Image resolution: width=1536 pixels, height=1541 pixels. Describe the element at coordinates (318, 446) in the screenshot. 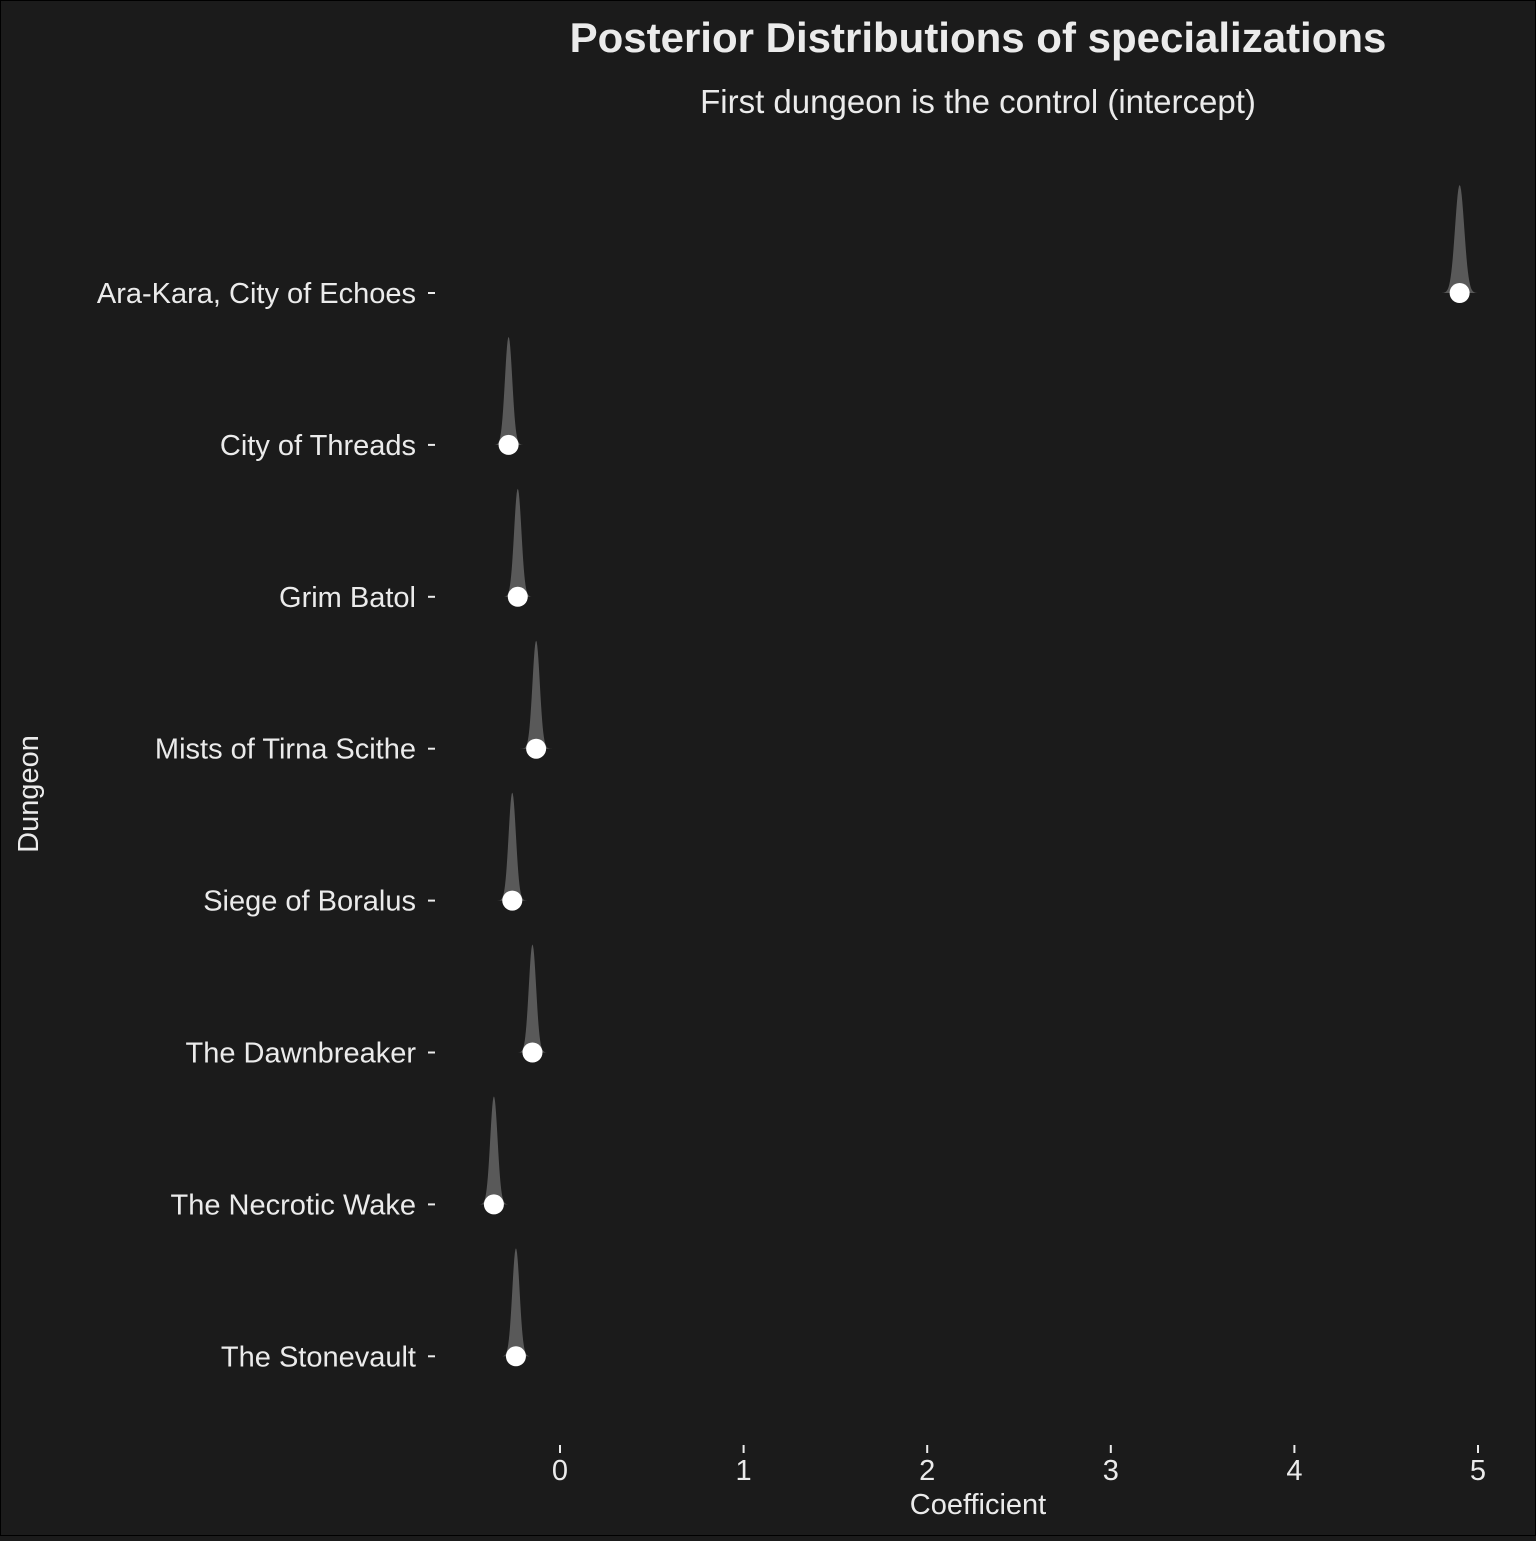

I see `y-tick-label: City of Threads` at that location.